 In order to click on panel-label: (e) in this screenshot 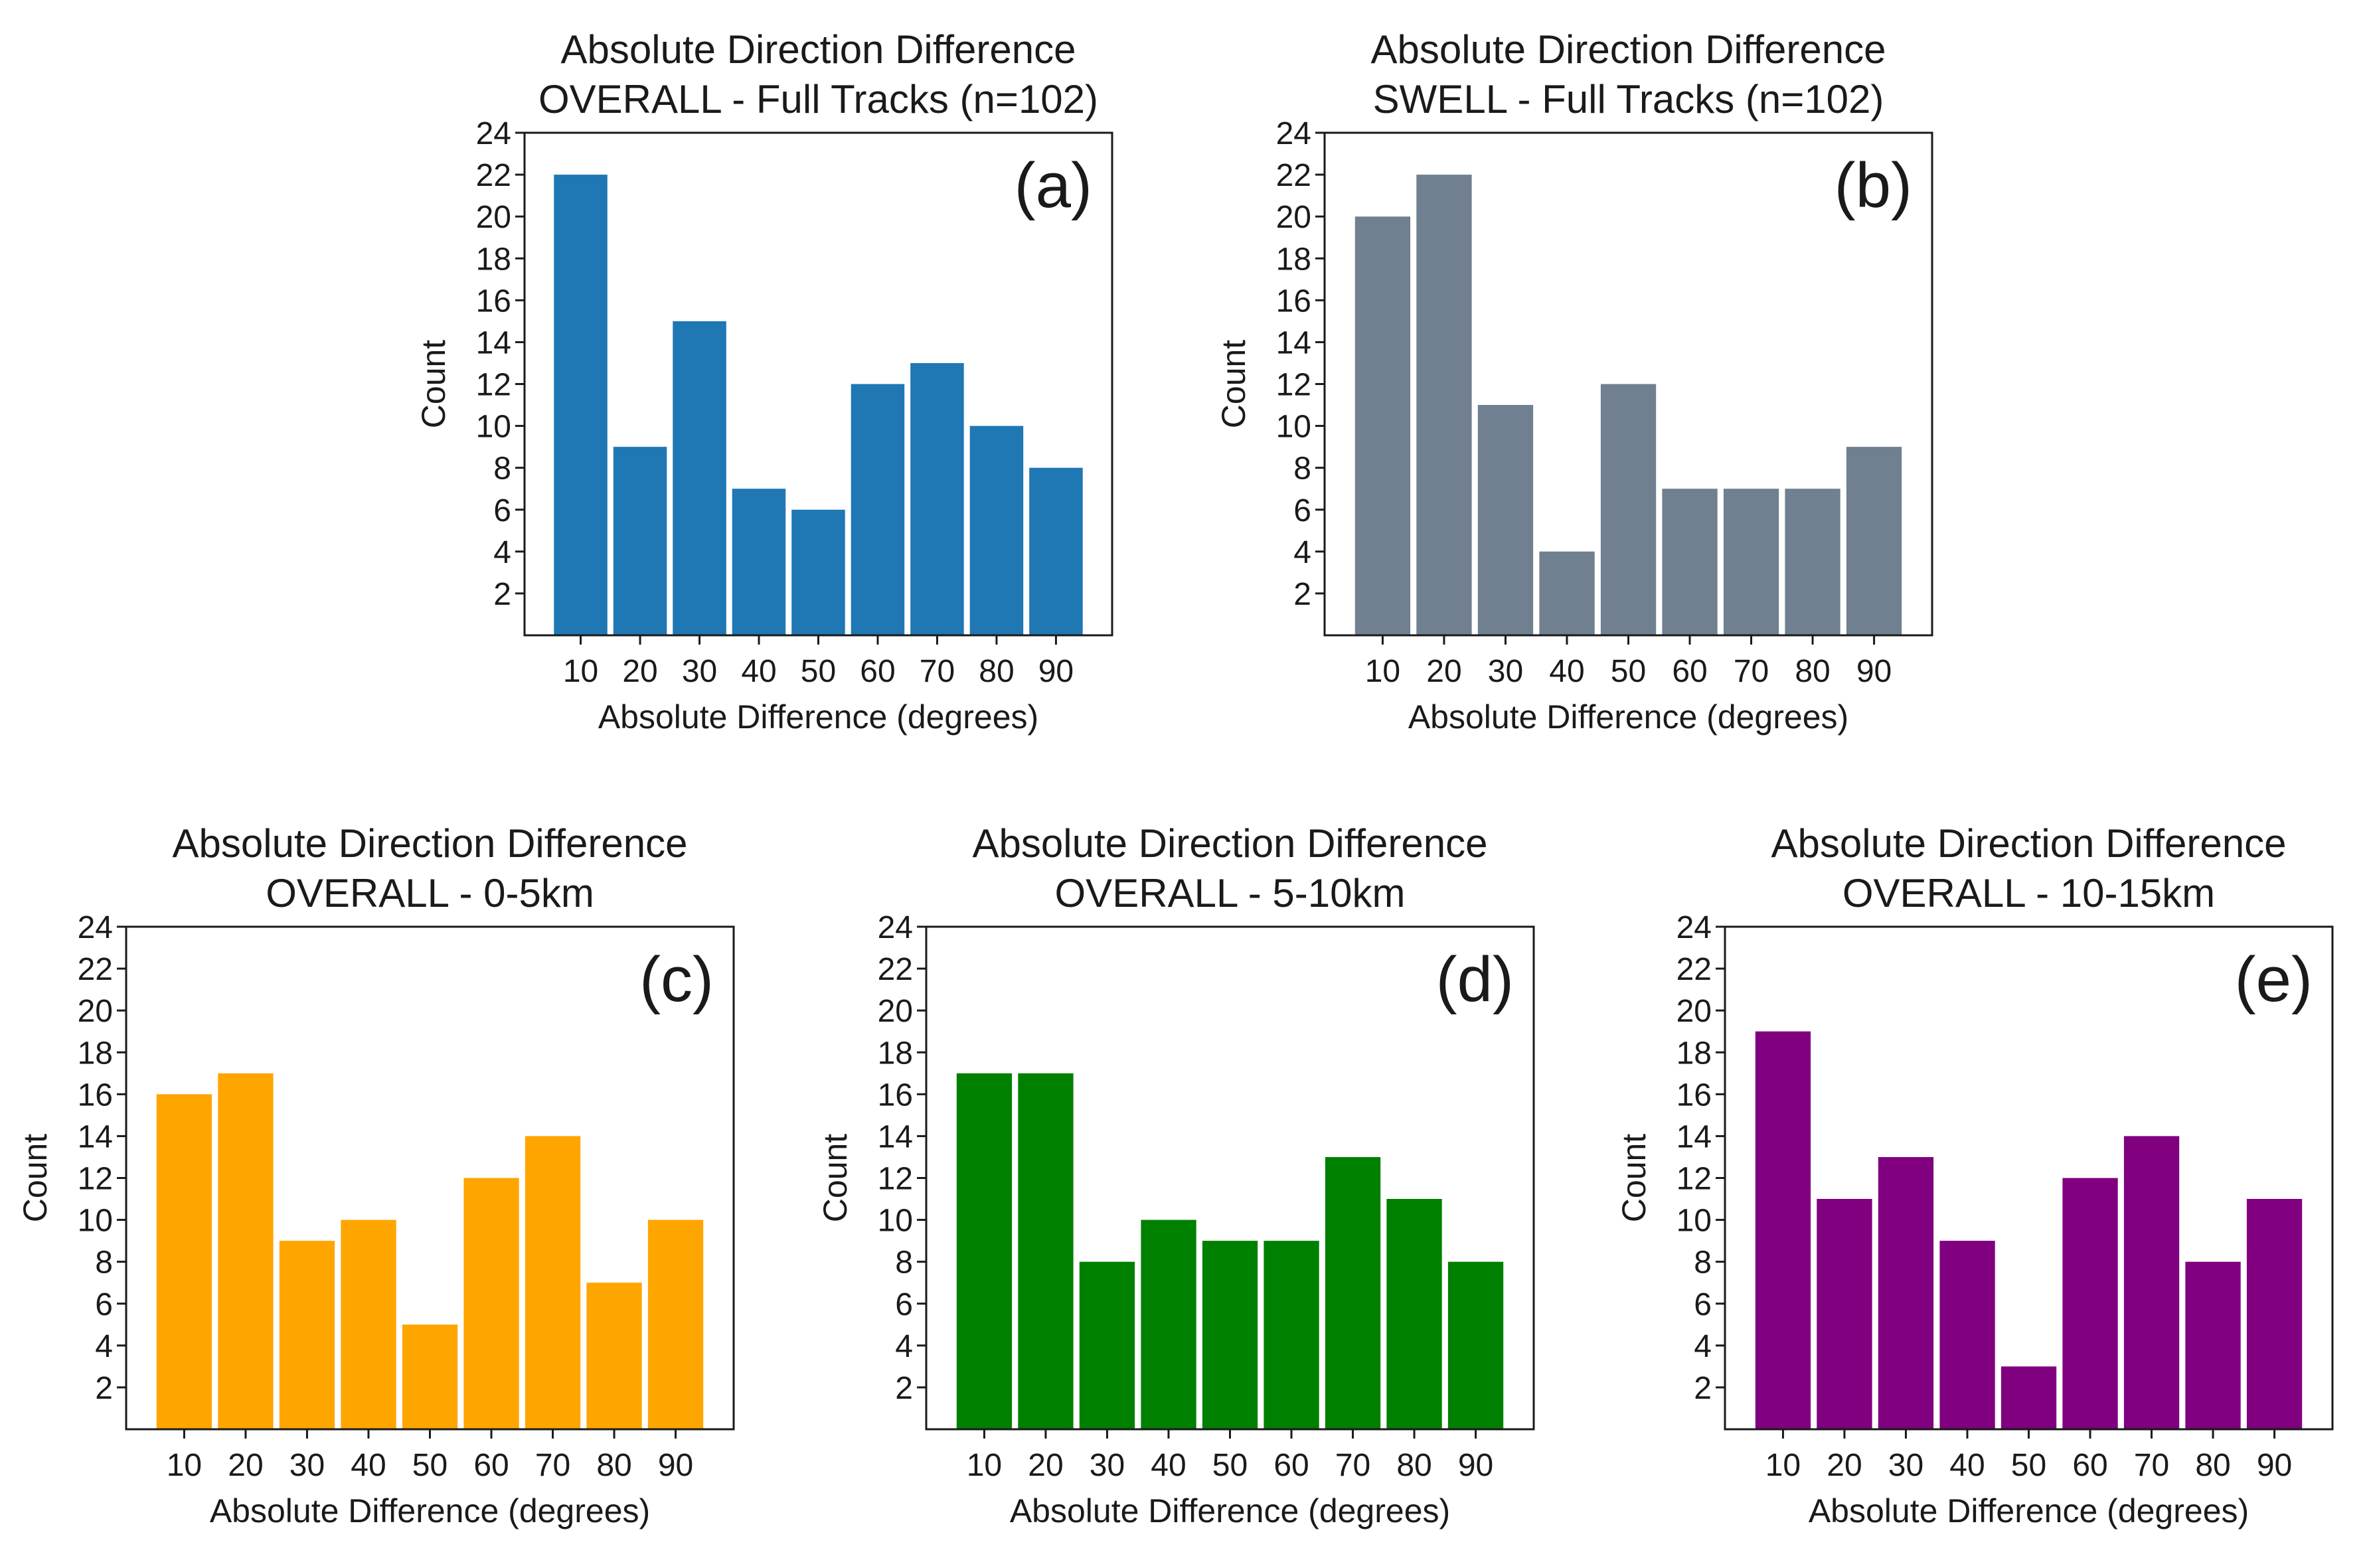, I will do `click(2274, 980)`.